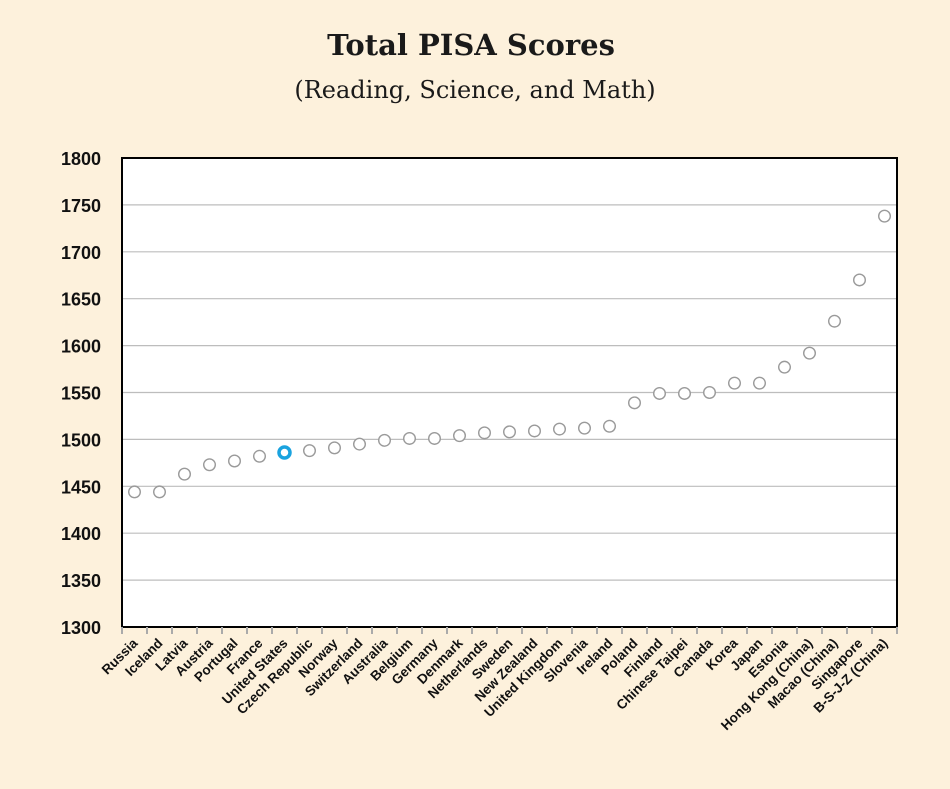  I want to click on y-tick-label: 1650, so click(81, 300).